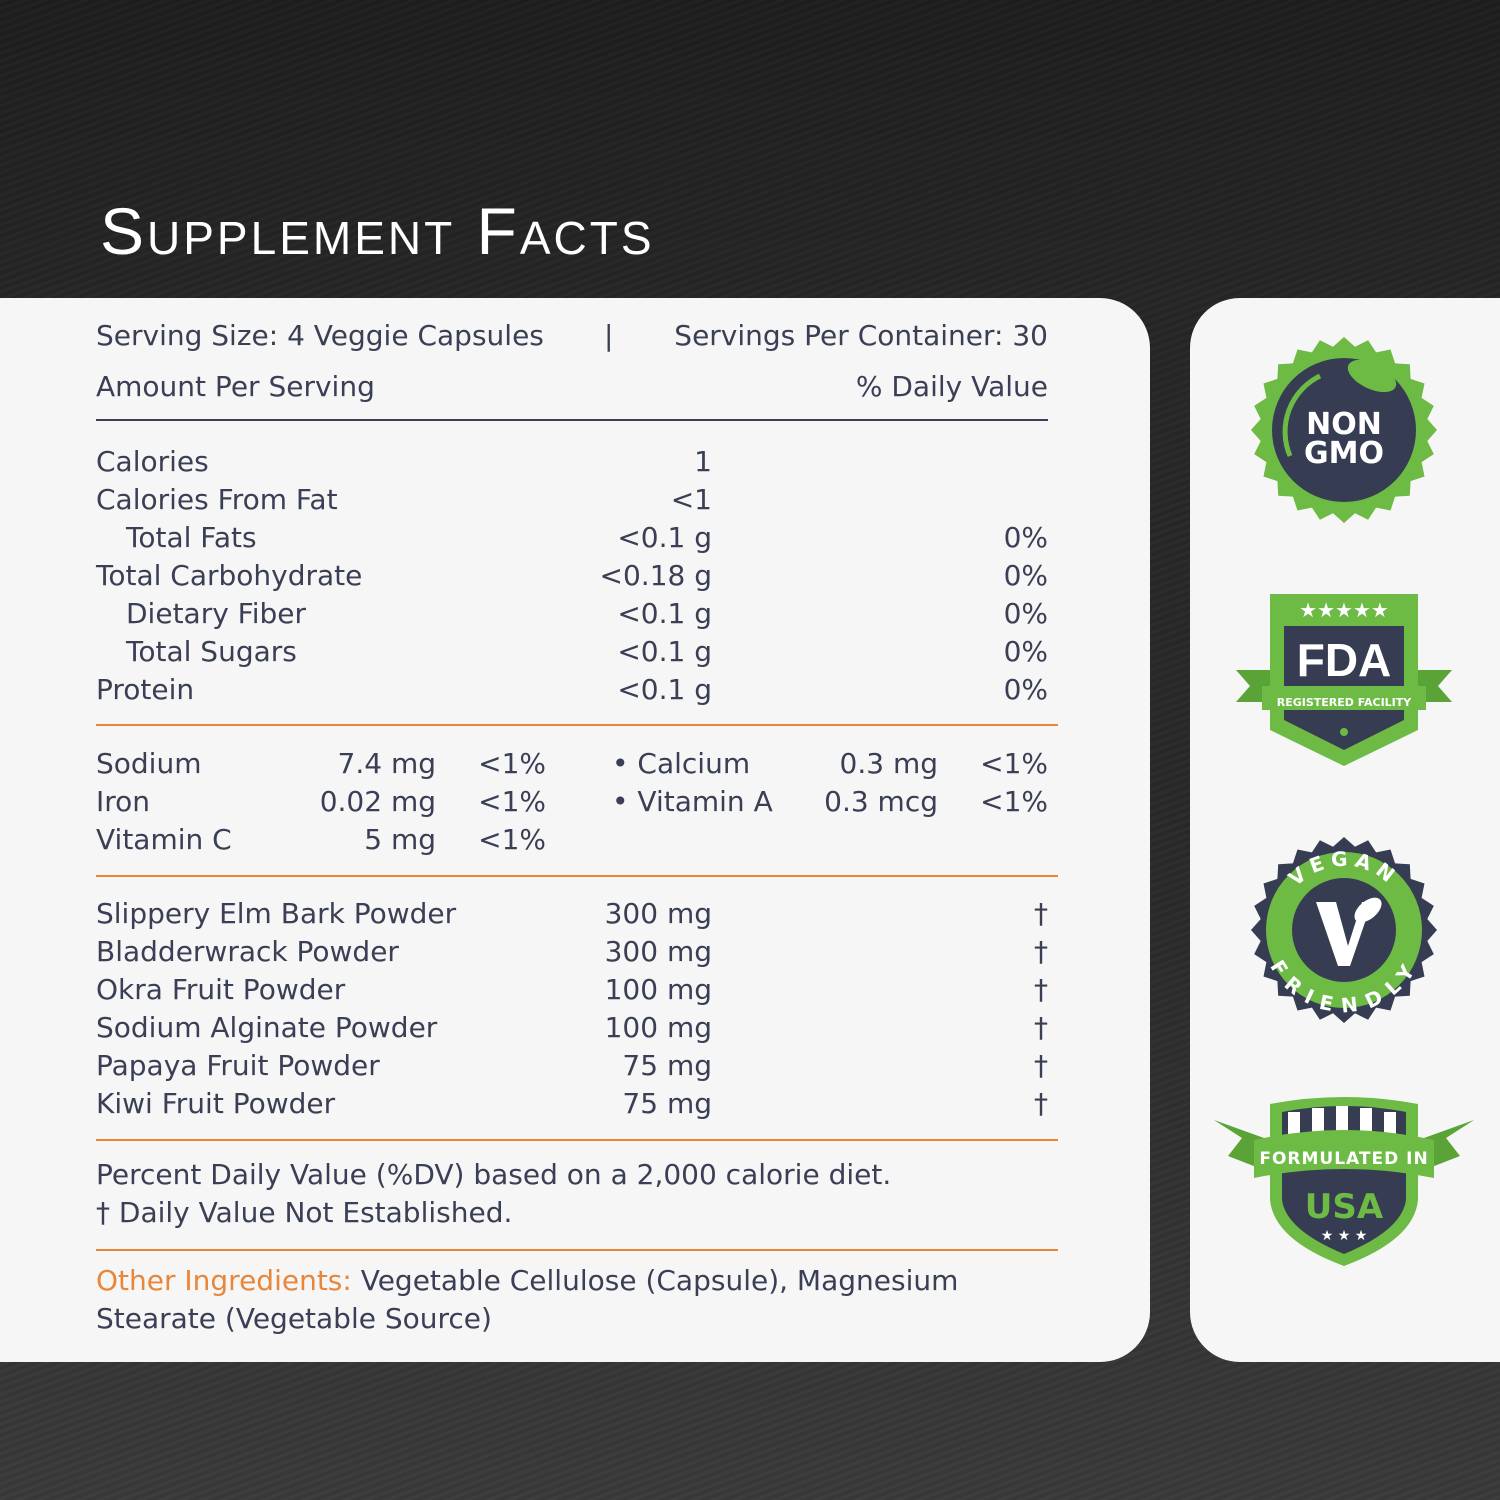 Image resolution: width=1500 pixels, height=1500 pixels. What do you see at coordinates (655, 1280) in the screenshot?
I see `other-ingredients-text: Vegetable Cellulose (Capsule), Magnesium` at bounding box center [655, 1280].